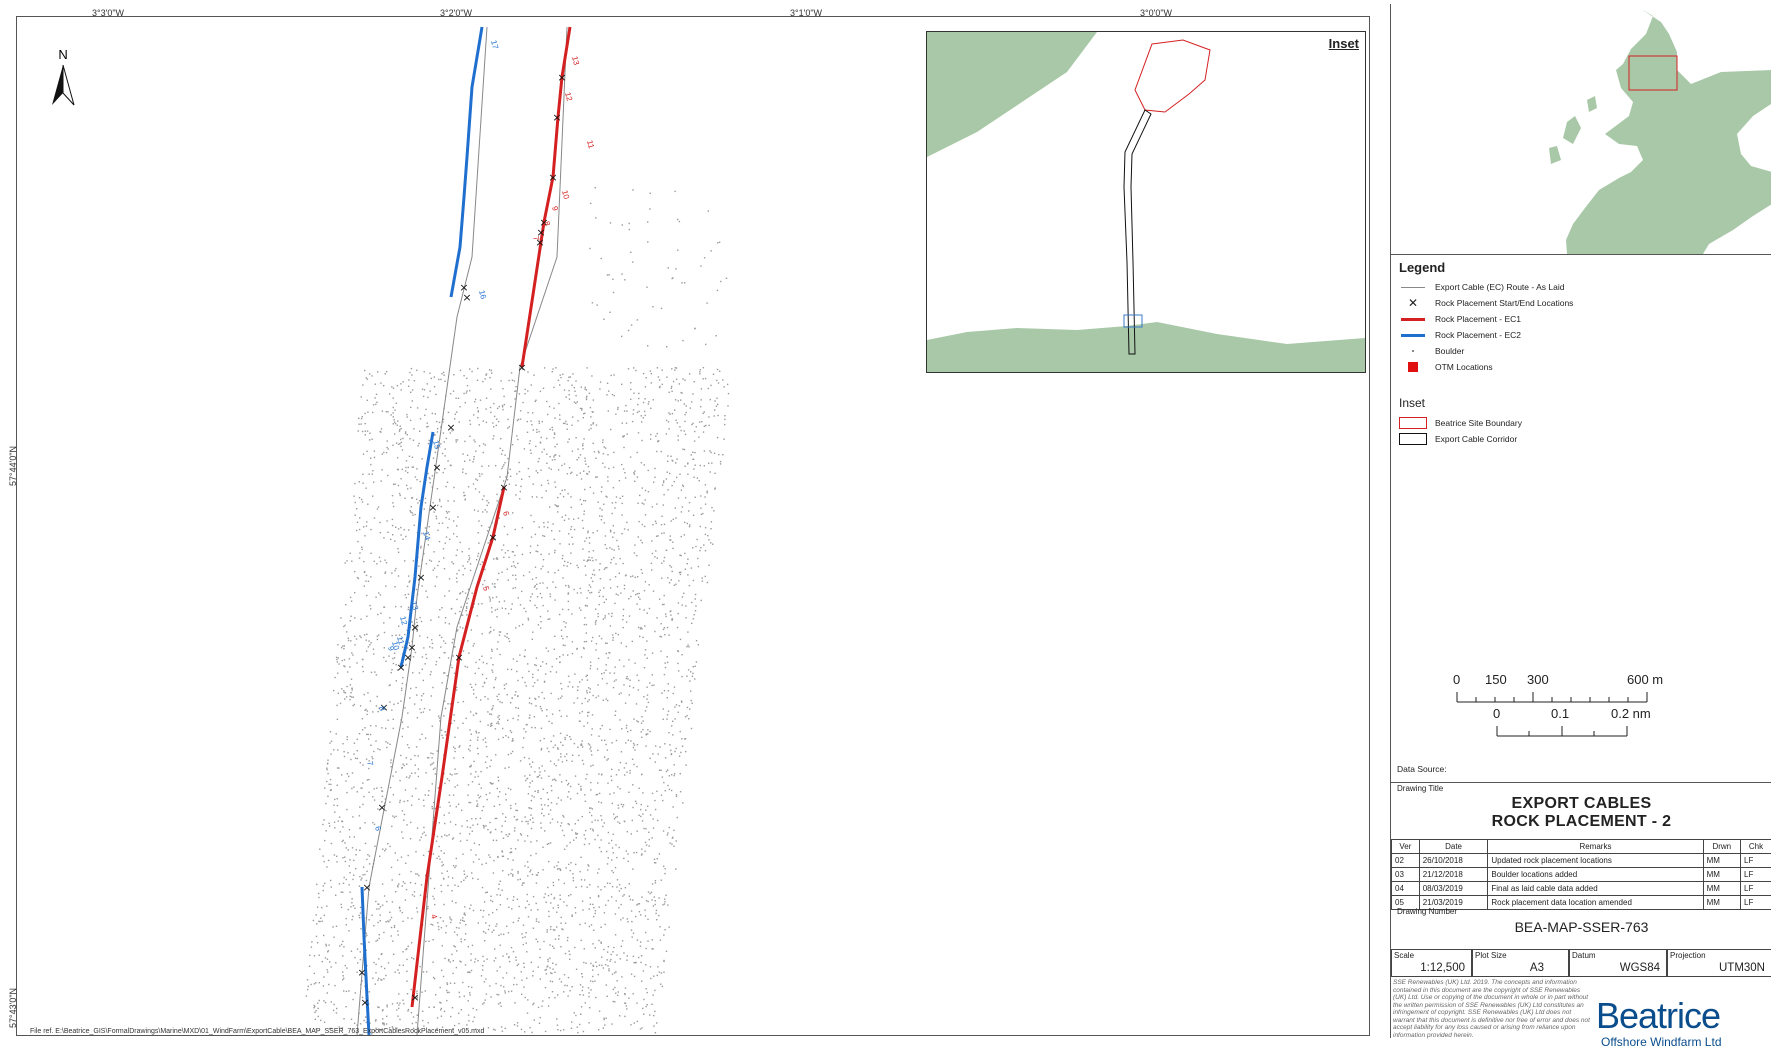 The height and width of the screenshot is (1049, 1771). What do you see at coordinates (1406, 875) in the screenshot?
I see `rev-cell: 03` at bounding box center [1406, 875].